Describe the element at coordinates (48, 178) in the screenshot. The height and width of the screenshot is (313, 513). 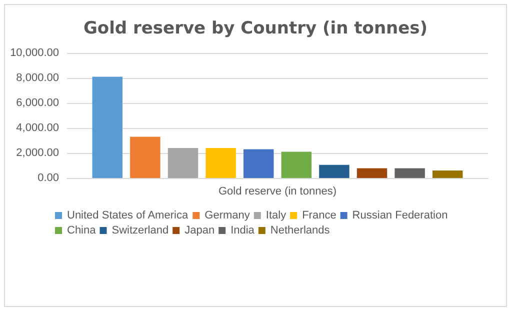
I see `y-tick-label: 0.00` at that location.